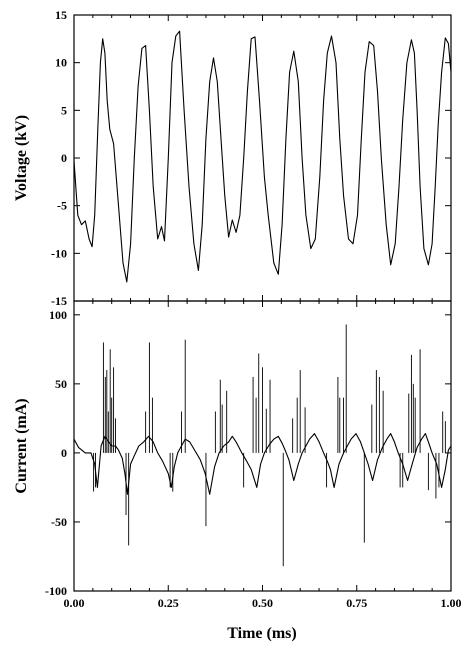  I want to click on current-line, so click(262, 464).